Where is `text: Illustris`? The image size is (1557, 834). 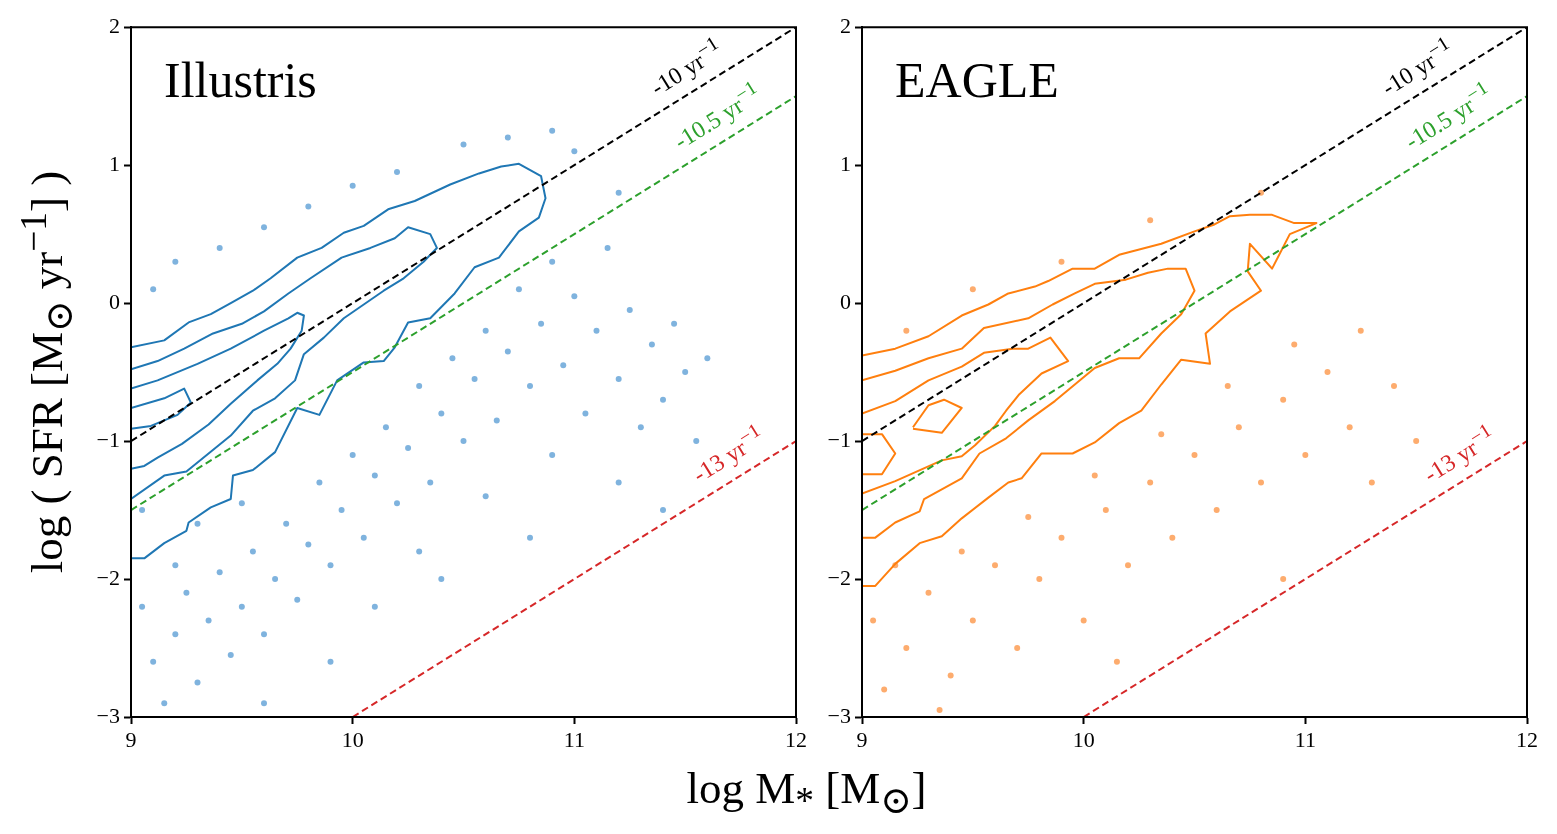
text: Illustris is located at coordinates (240, 80).